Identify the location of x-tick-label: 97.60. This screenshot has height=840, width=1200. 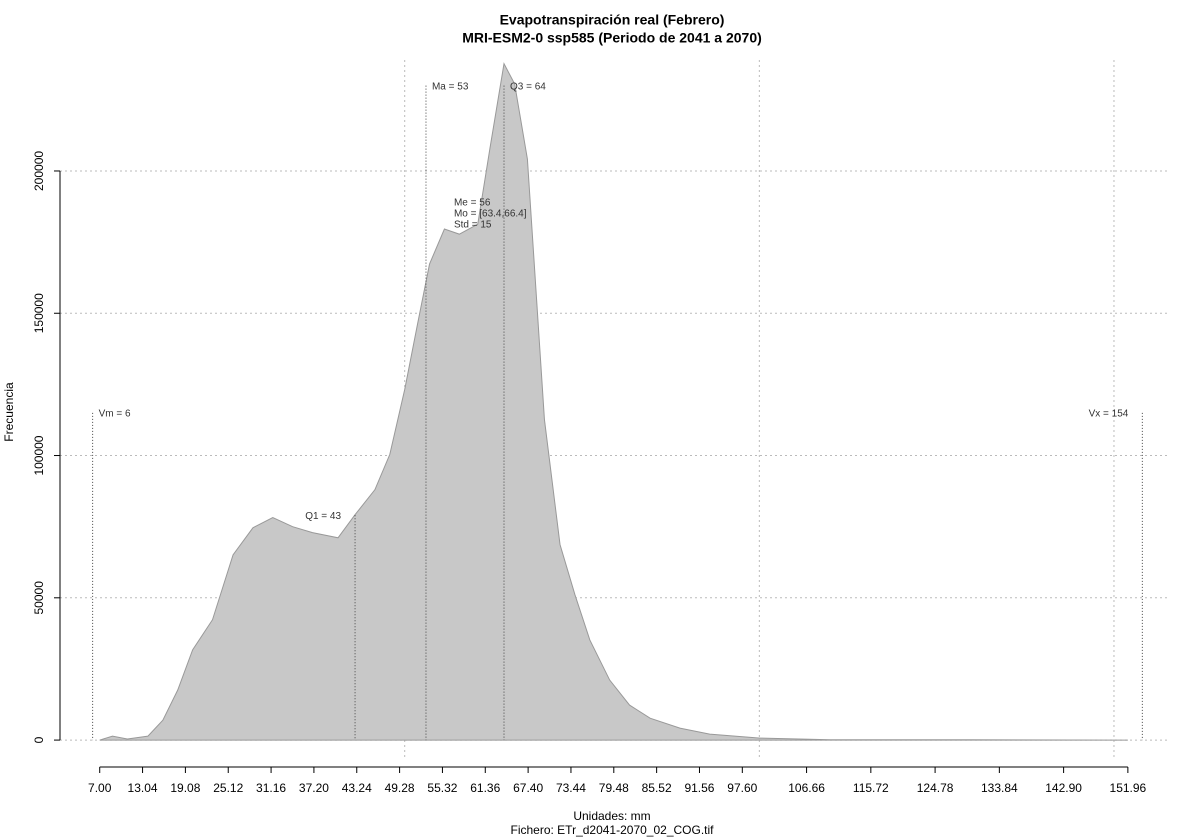
(742, 788).